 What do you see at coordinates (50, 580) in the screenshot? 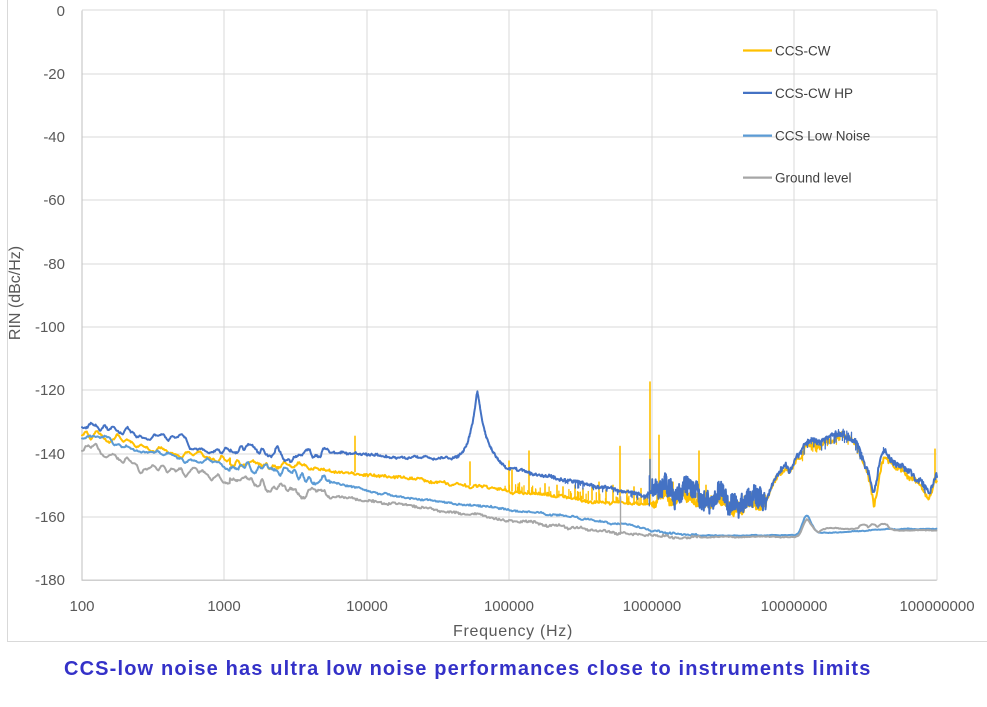
I see `svg-text: -180` at bounding box center [50, 580].